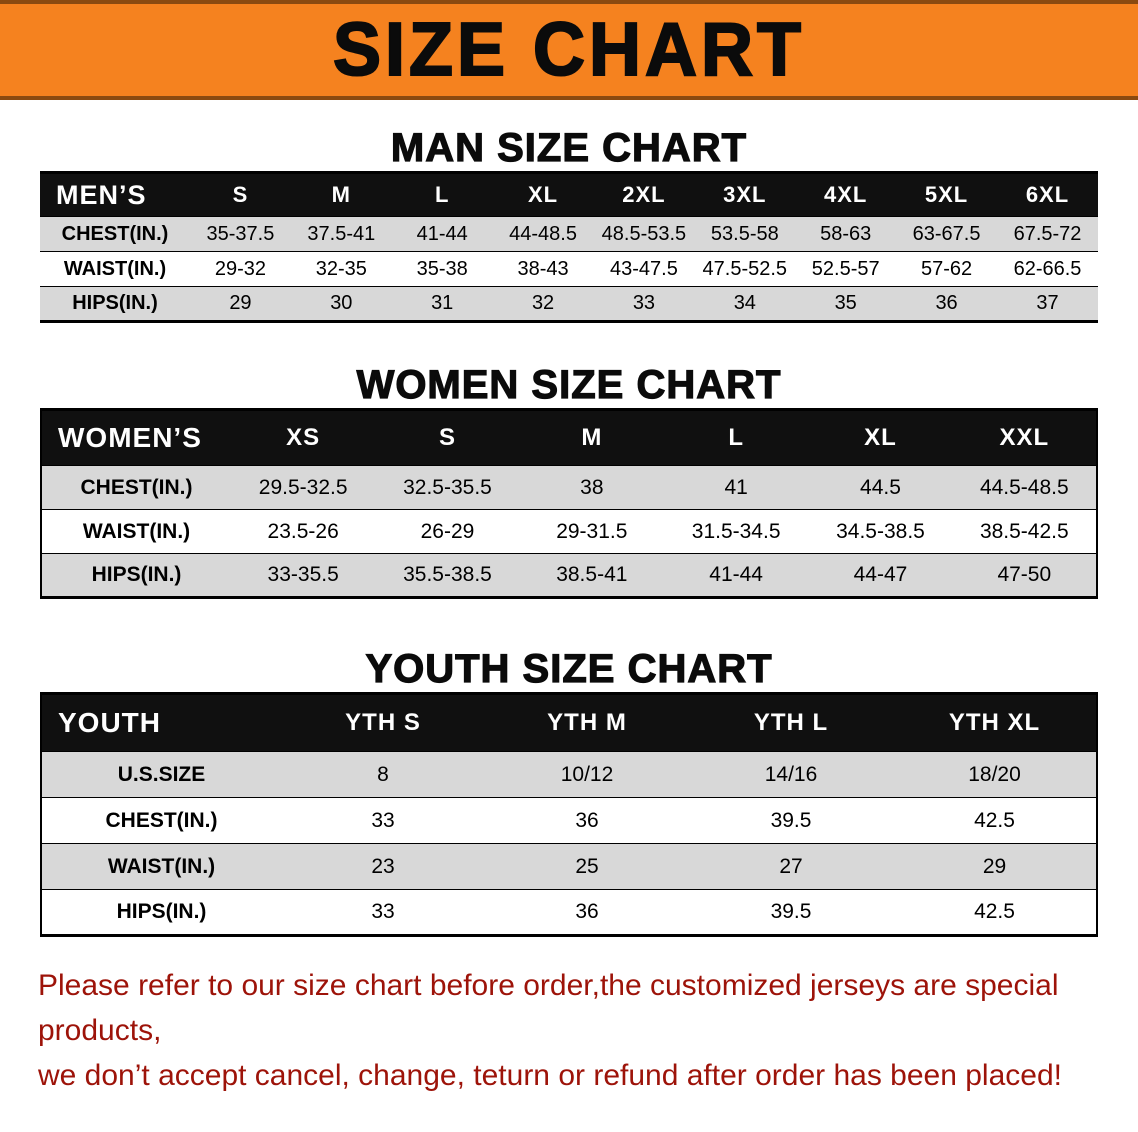 This screenshot has width=1138, height=1132. Describe the element at coordinates (341, 303) in the screenshot. I see `size-value-cell: 30` at that location.